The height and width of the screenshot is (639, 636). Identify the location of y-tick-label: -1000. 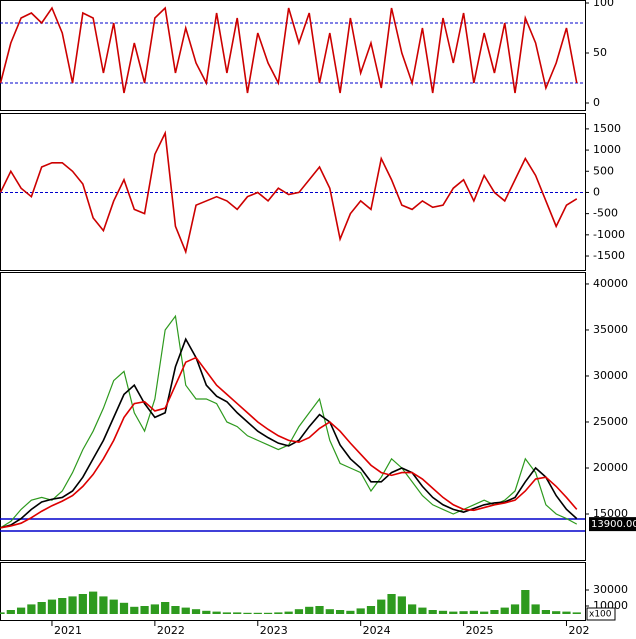
(609, 234).